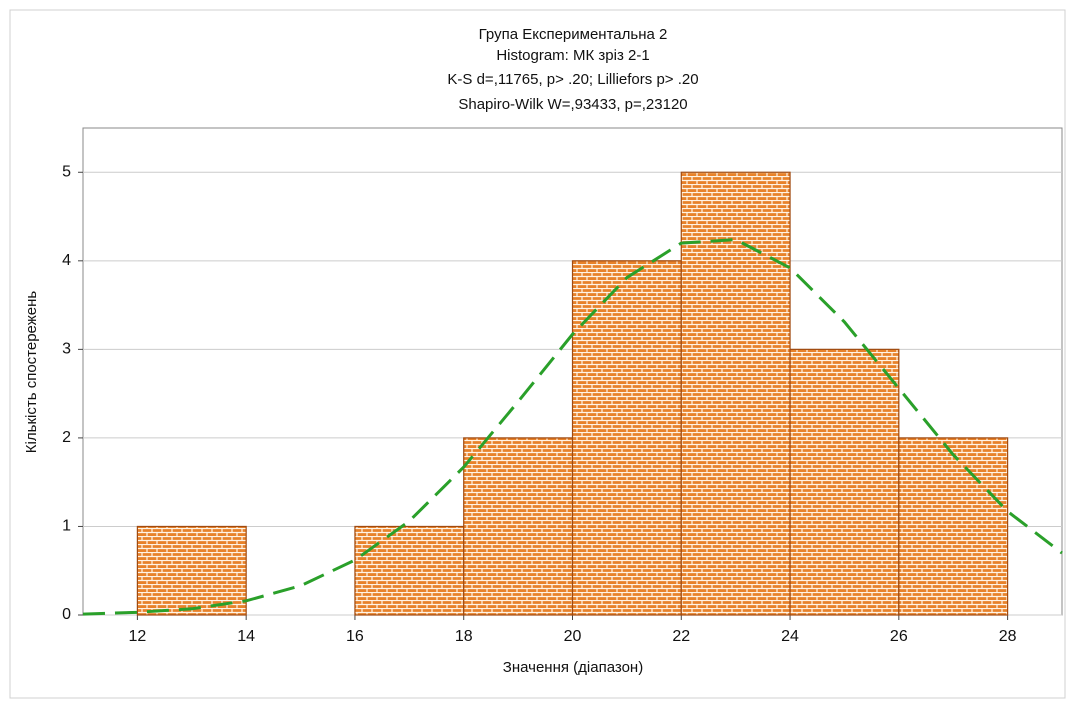  I want to click on x-tick-label: 22, so click(681, 636).